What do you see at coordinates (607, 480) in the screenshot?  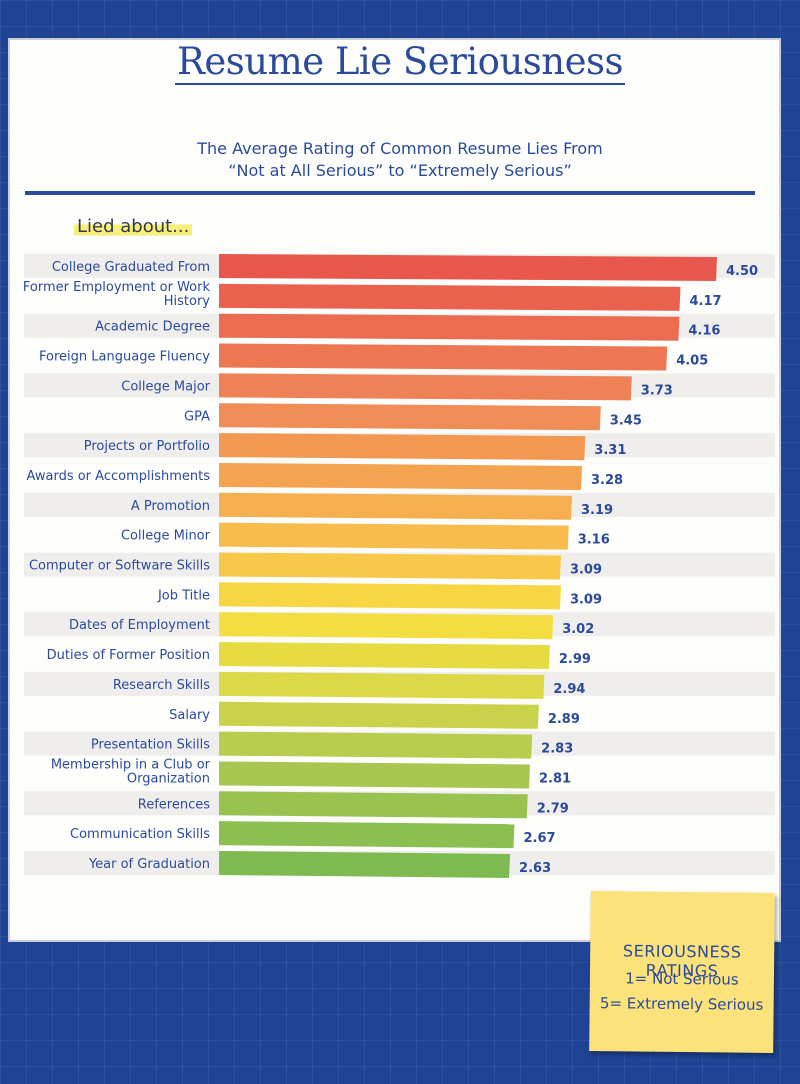 I see `bar-value-label: 3.28` at bounding box center [607, 480].